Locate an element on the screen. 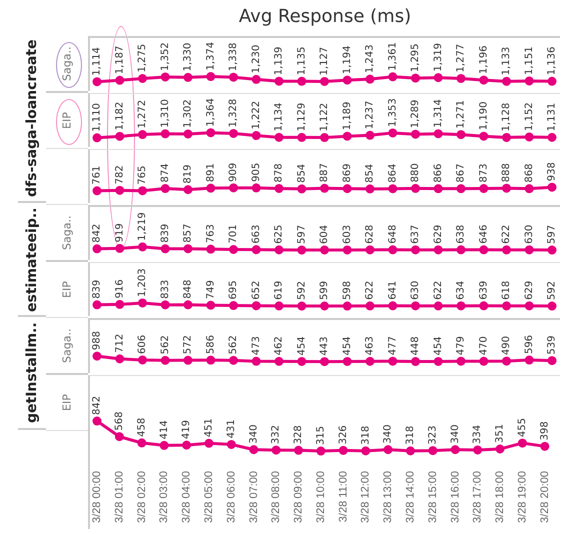 Image resolution: width=562 pixels, height=534 pixels. data-label: 819 is located at coordinates (188, 174).